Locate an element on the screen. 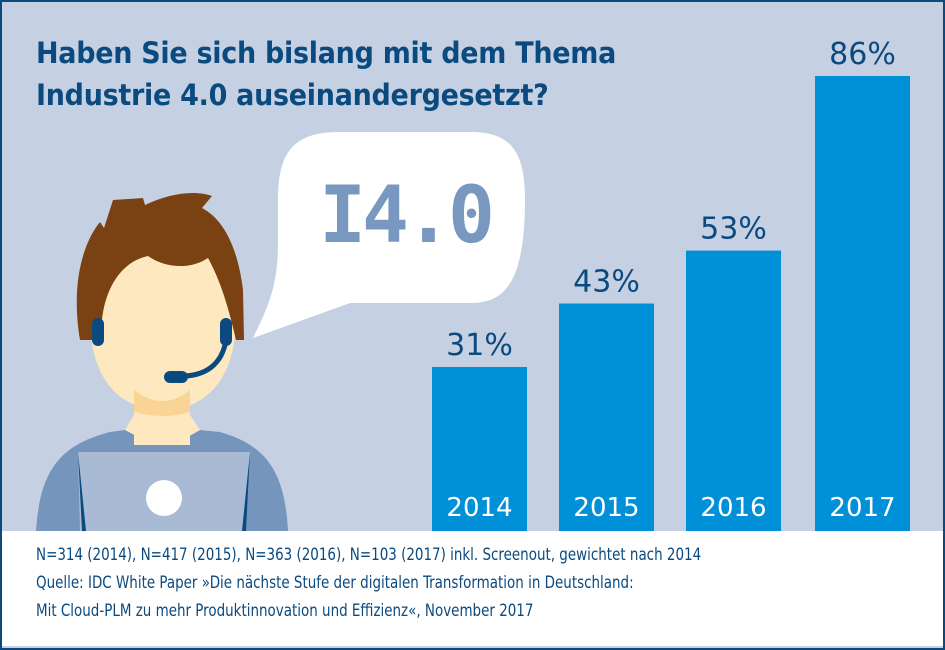 Image resolution: width=945 pixels, height=650 pixels. value-label: 86% is located at coordinates (862, 54).